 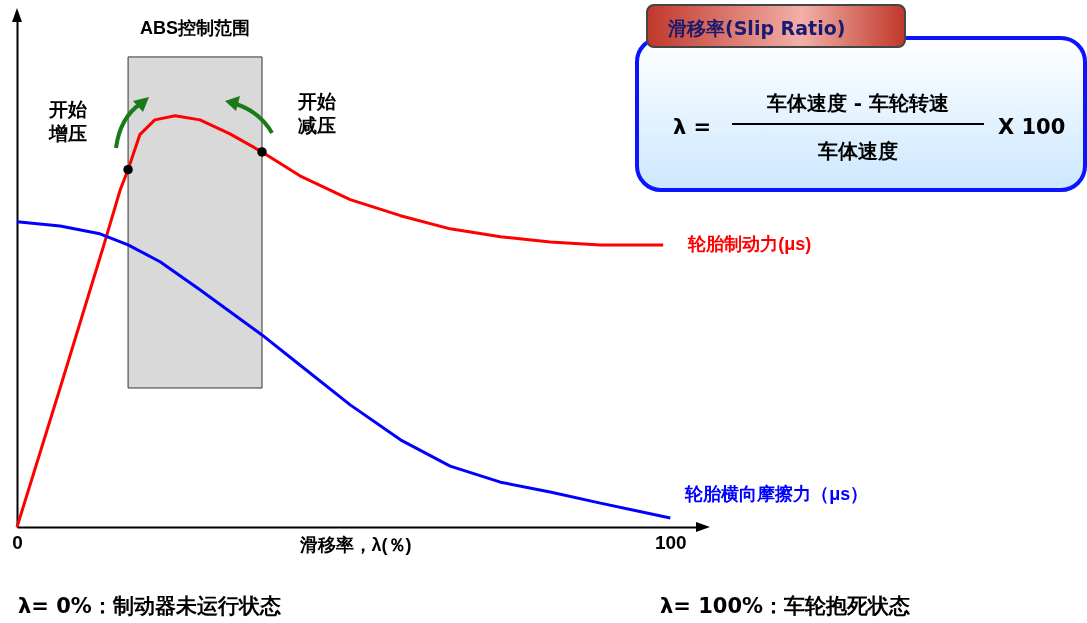 I want to click on x-tick-label: 0, so click(x=17, y=542).